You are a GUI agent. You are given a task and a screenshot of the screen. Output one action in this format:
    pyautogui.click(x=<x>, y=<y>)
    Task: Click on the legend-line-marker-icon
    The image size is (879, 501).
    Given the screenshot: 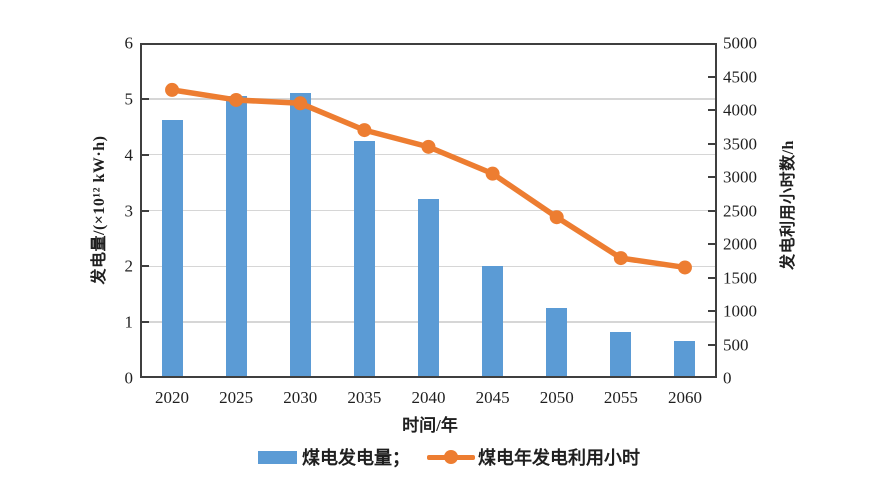 What is the action you would take?
    pyautogui.click(x=451, y=457)
    